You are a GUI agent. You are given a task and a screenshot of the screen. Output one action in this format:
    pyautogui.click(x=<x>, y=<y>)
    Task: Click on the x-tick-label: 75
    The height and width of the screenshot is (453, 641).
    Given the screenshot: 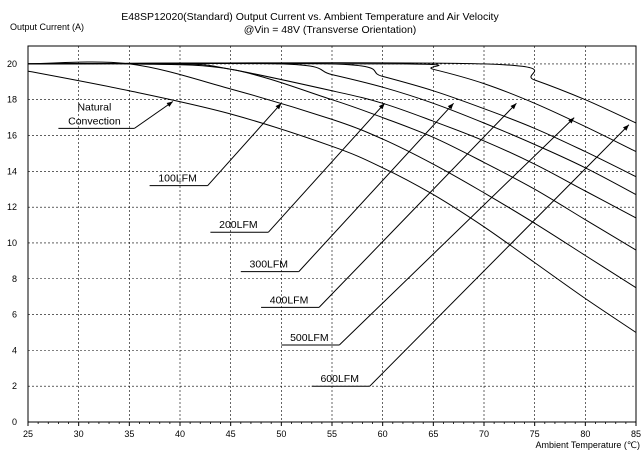 What is the action you would take?
    pyautogui.click(x=535, y=434)
    